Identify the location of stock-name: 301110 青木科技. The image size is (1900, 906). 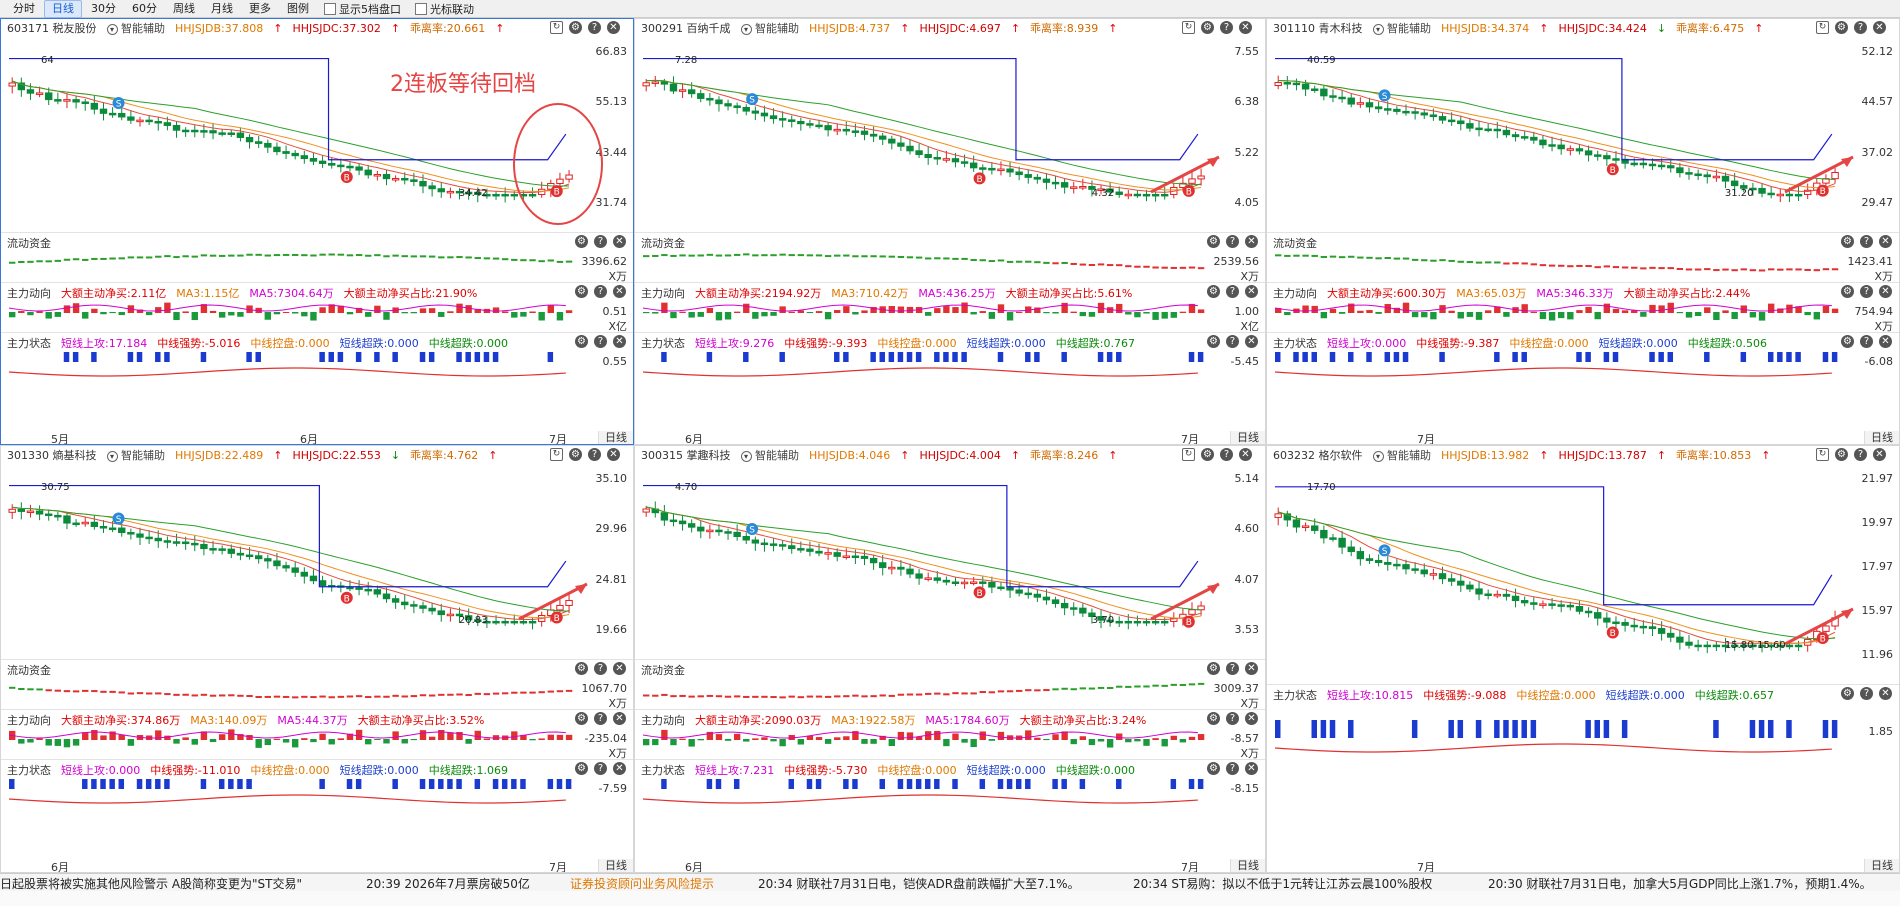
(1318, 28).